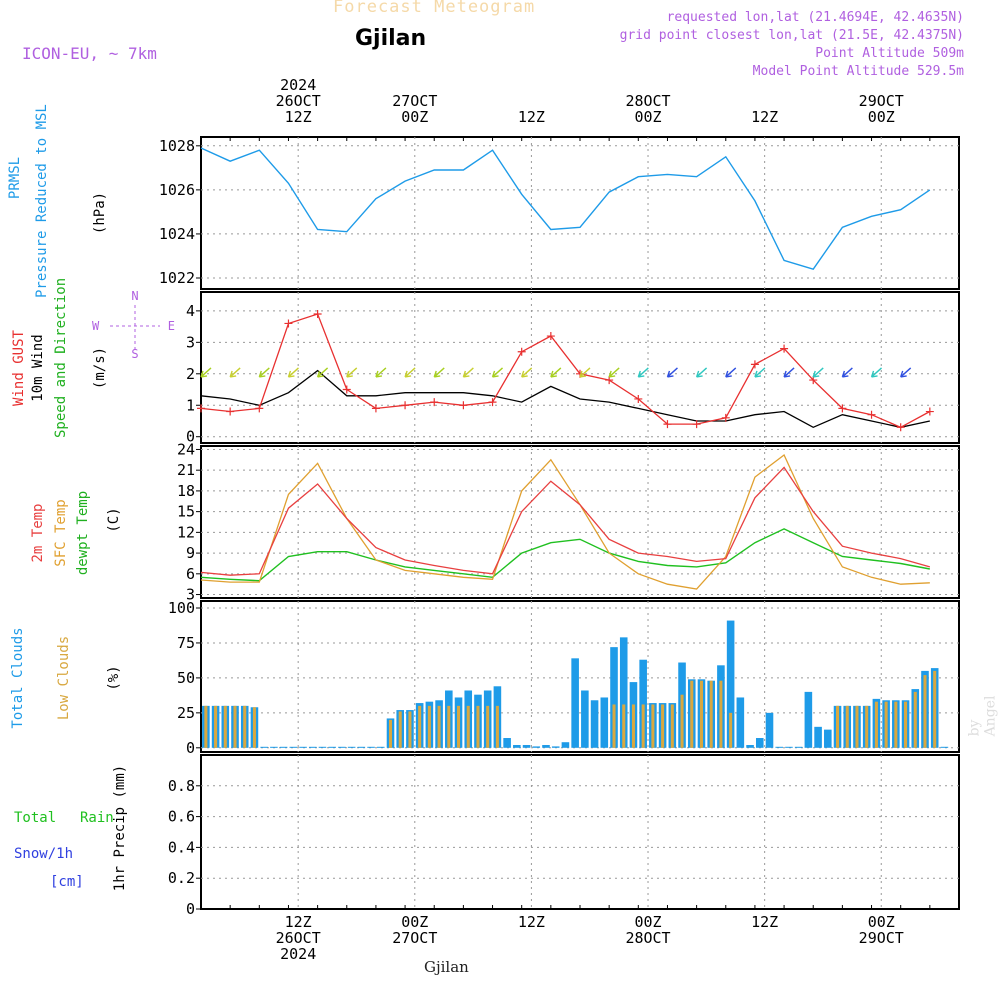 This screenshot has height=1000, width=1000. Describe the element at coordinates (186, 713) in the screenshot. I see `ytick-label-3-1: 25` at that location.